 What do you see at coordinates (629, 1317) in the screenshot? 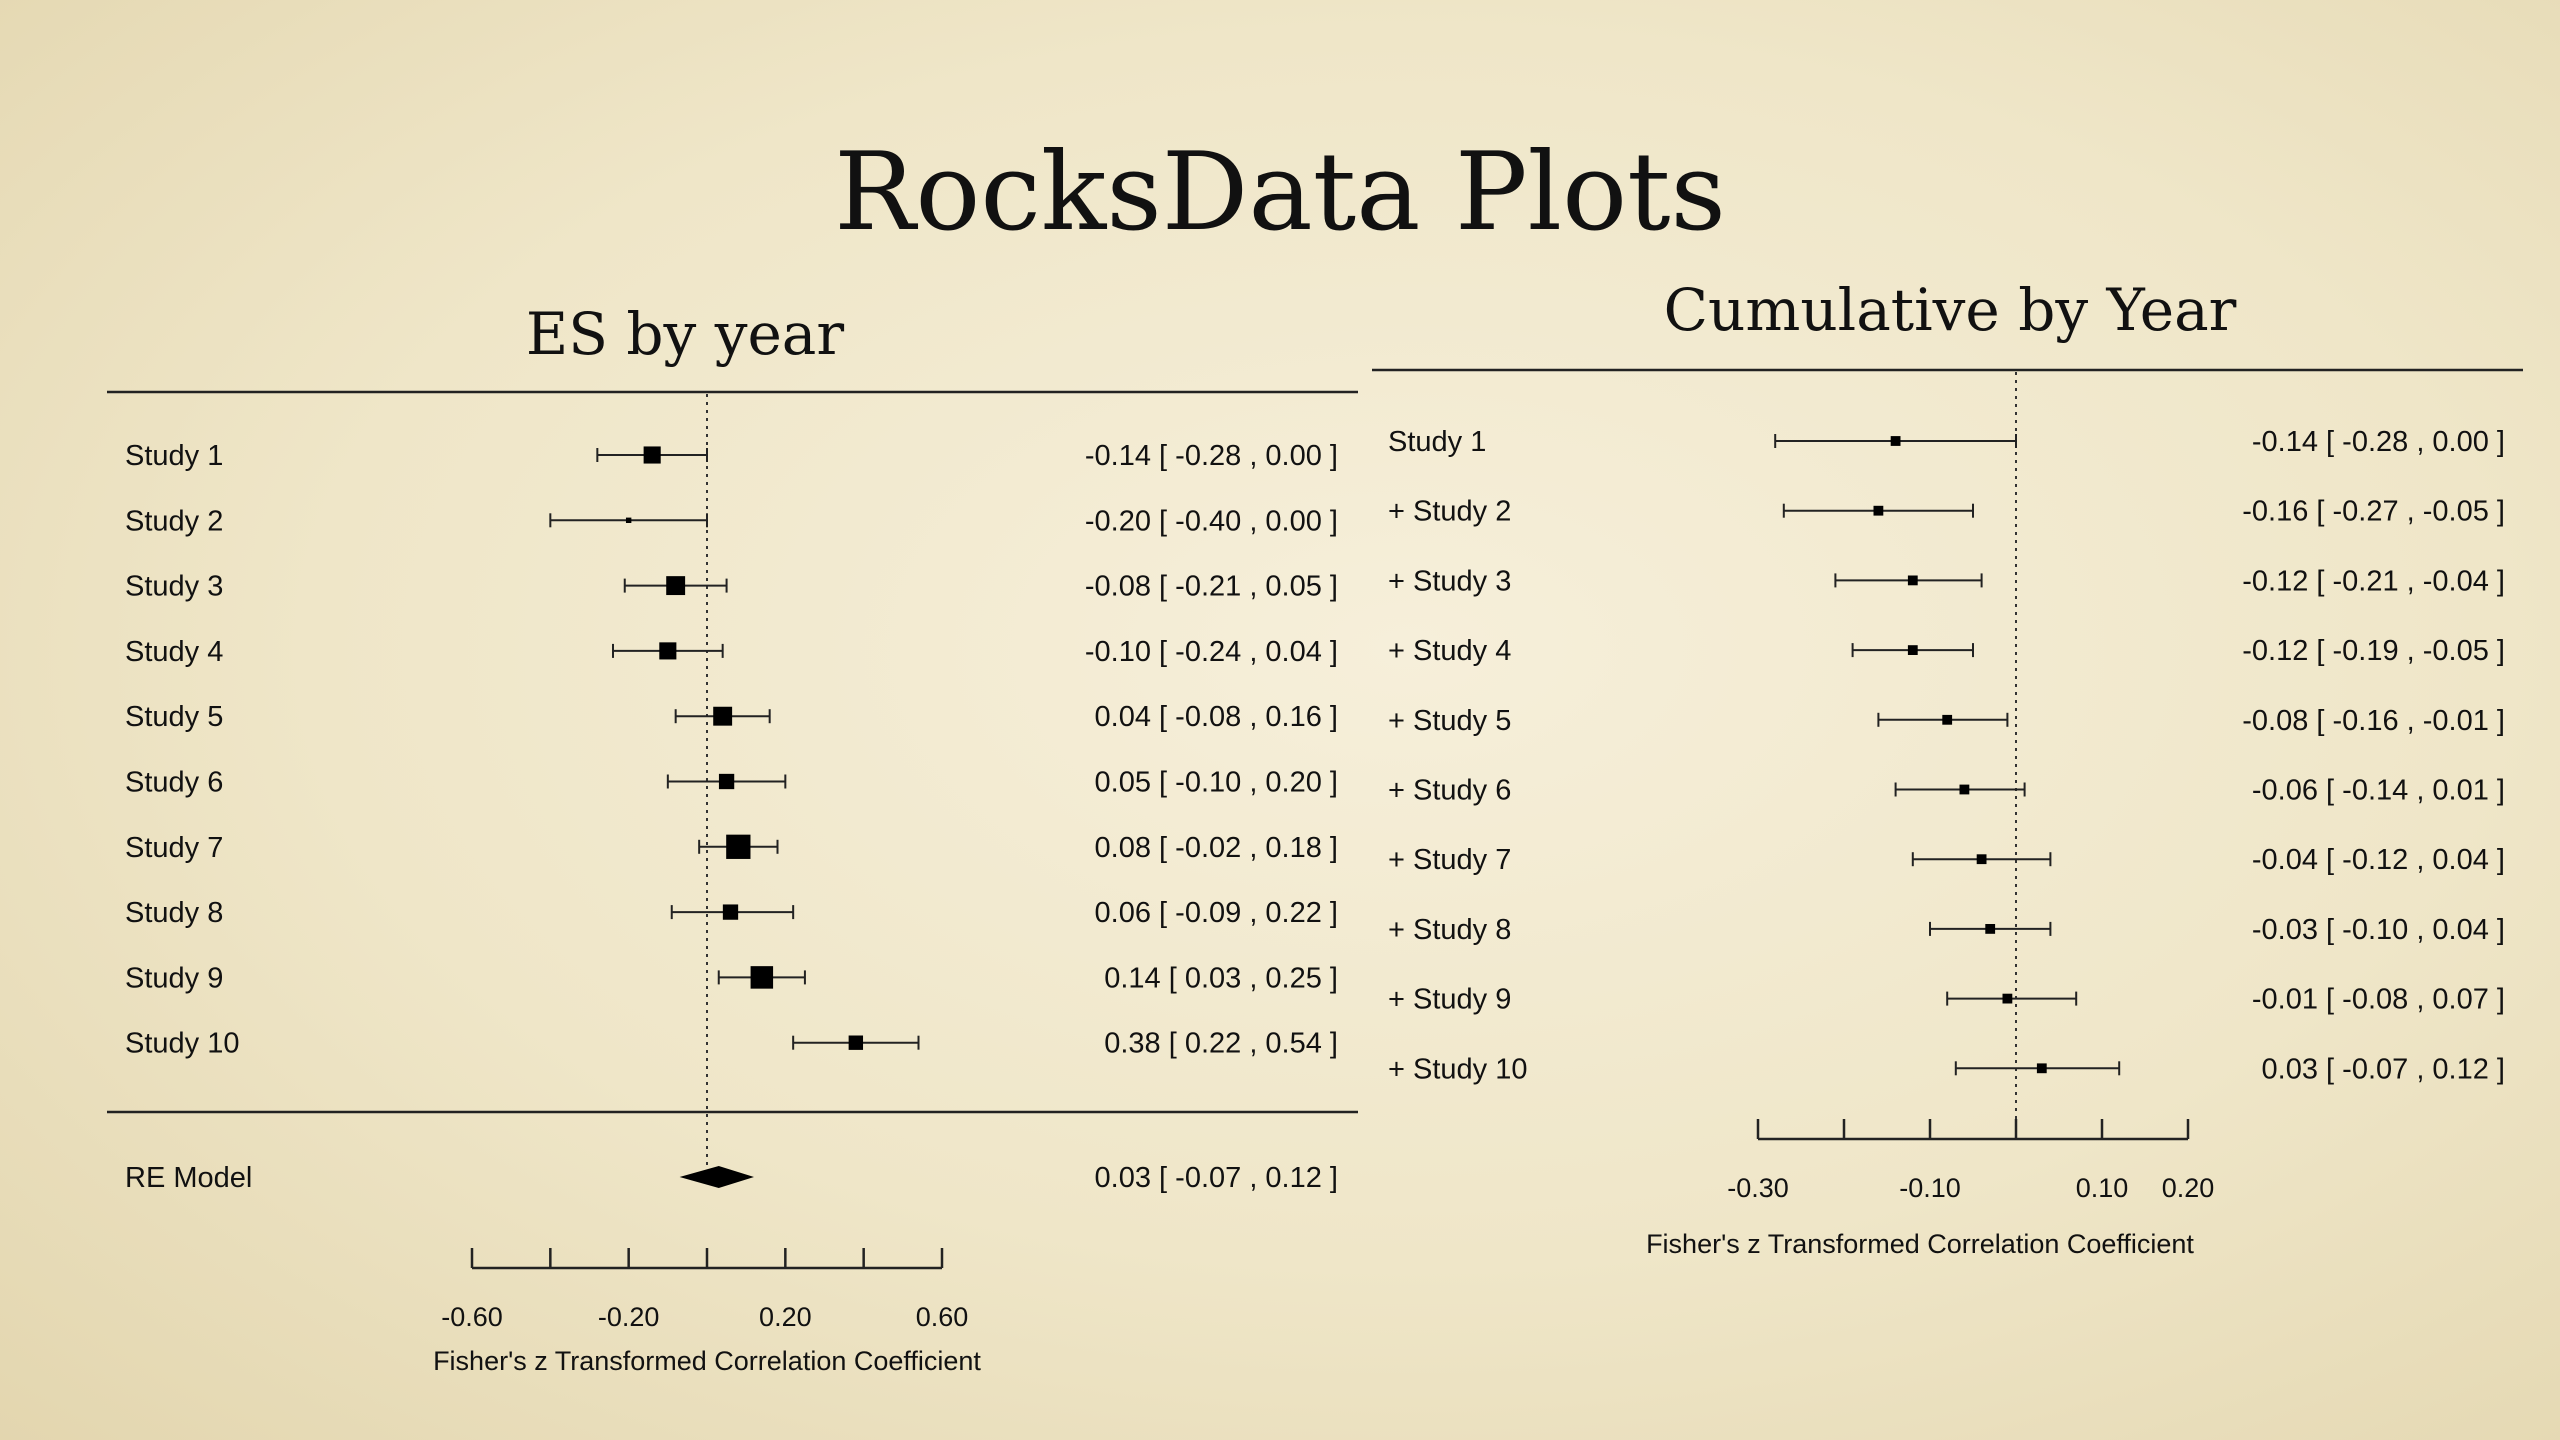
I see `x-tick-label: -0.20` at bounding box center [629, 1317].